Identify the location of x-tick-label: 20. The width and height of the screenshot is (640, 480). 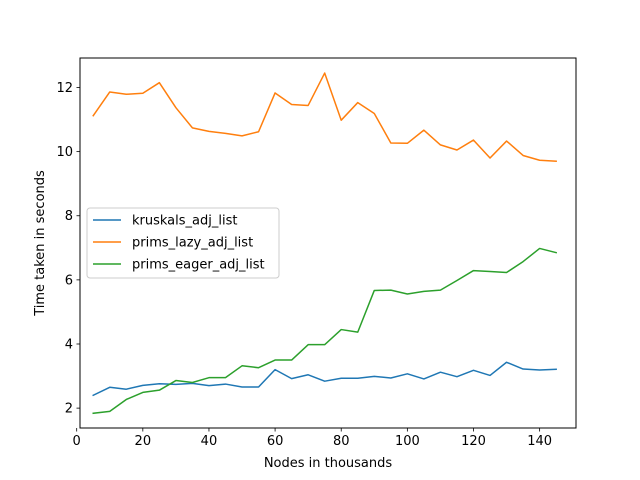
(143, 441).